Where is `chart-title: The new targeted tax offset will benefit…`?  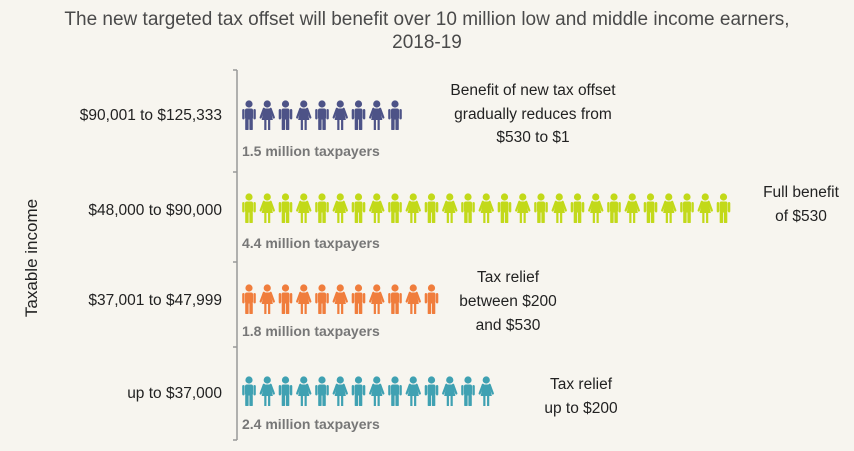
chart-title: The new targeted tax offset will benefit… is located at coordinates (426, 31).